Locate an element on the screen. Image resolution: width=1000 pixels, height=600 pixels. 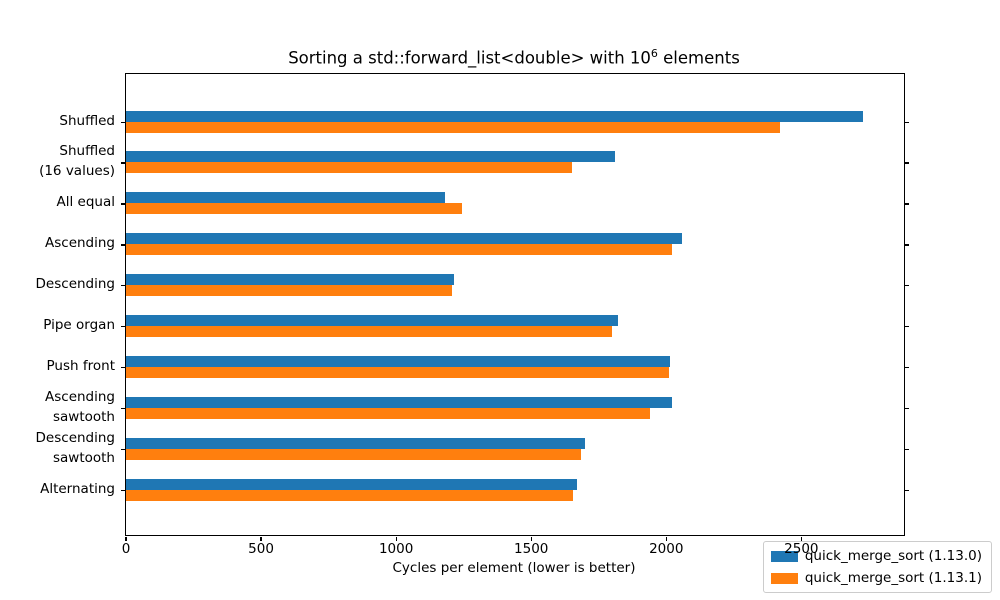
category-label: Shuffled (16 values) is located at coordinates (58, 161).